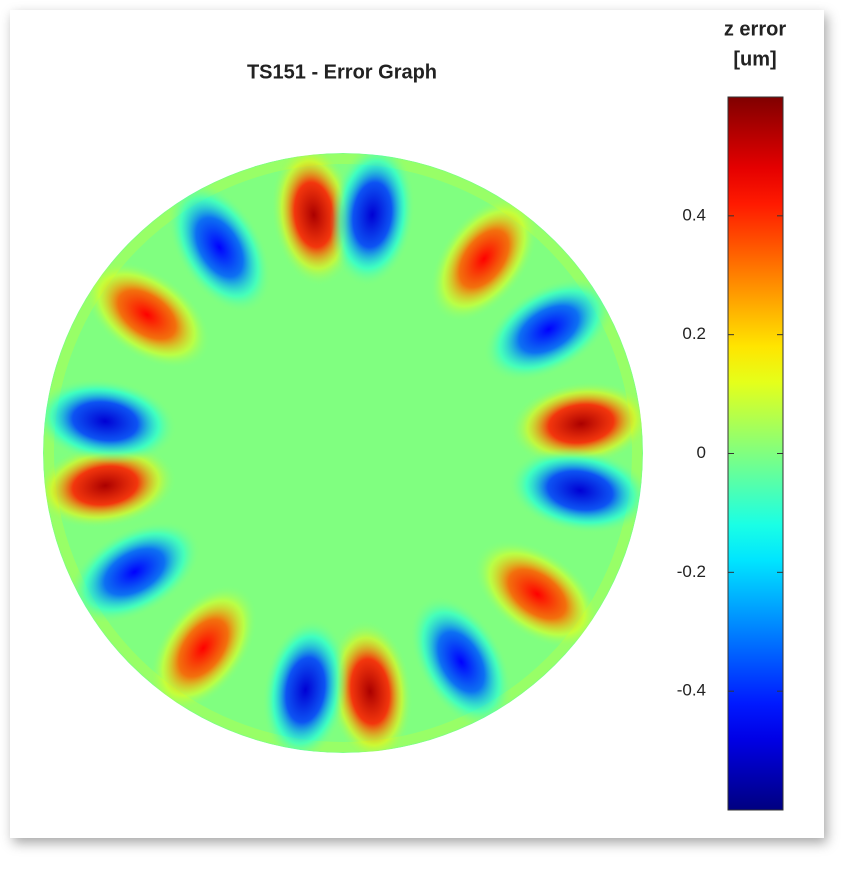 The image size is (857, 877). I want to click on colorbar-label: z error, so click(755, 29).